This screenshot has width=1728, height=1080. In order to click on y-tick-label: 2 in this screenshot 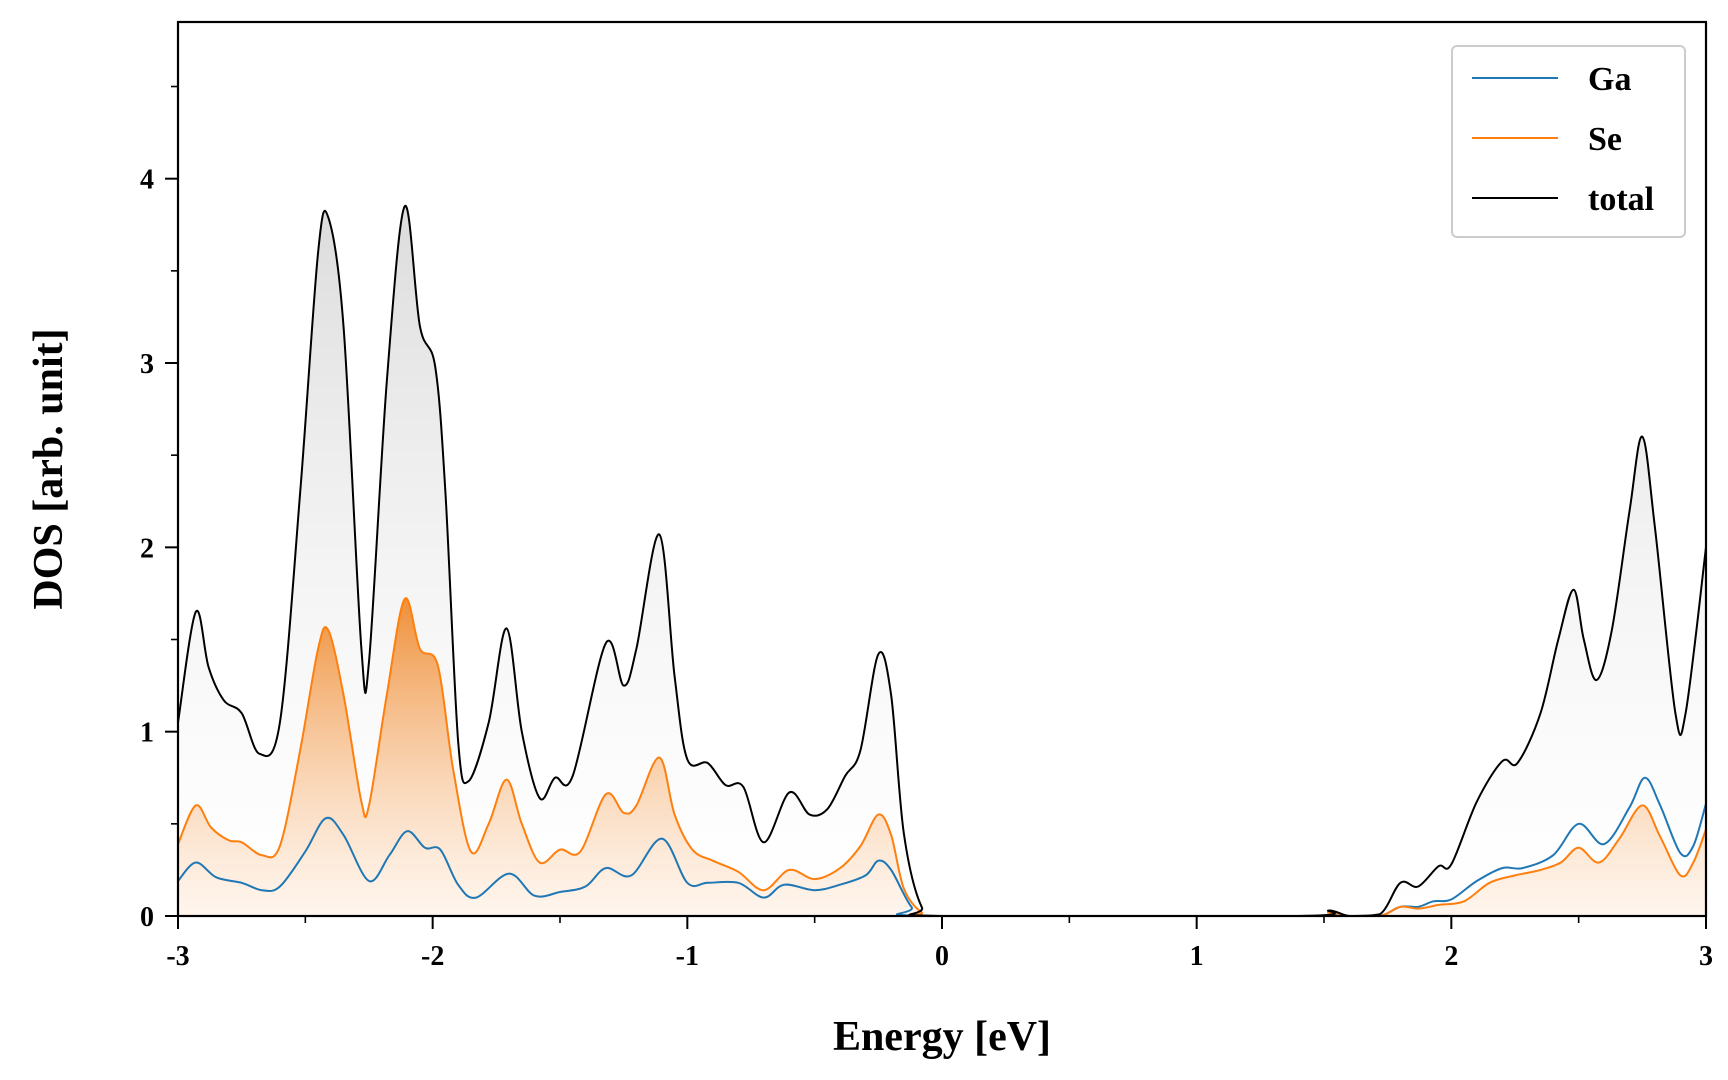, I will do `click(147, 548)`.